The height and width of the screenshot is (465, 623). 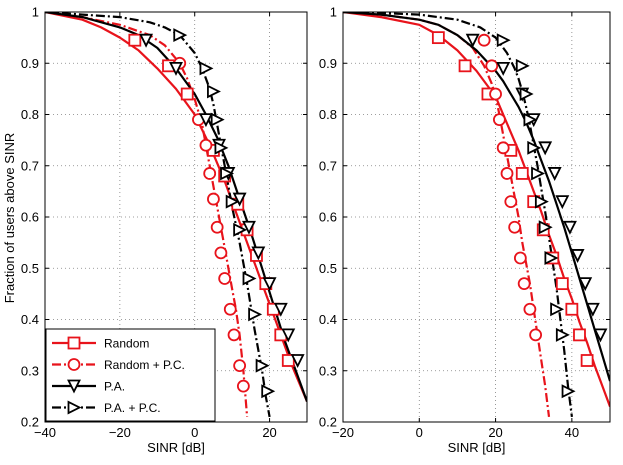 What do you see at coordinates (572, 432) in the screenshot?
I see `x-tick-label: 40` at bounding box center [572, 432].